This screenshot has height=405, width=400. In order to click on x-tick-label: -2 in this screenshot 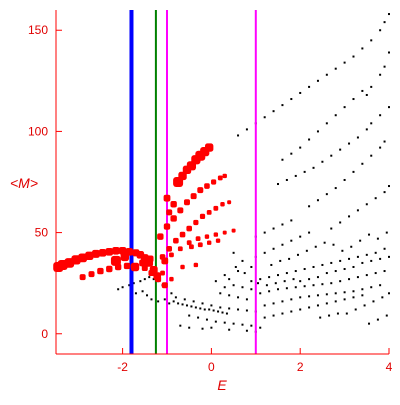, I will do `click(122, 367)`.